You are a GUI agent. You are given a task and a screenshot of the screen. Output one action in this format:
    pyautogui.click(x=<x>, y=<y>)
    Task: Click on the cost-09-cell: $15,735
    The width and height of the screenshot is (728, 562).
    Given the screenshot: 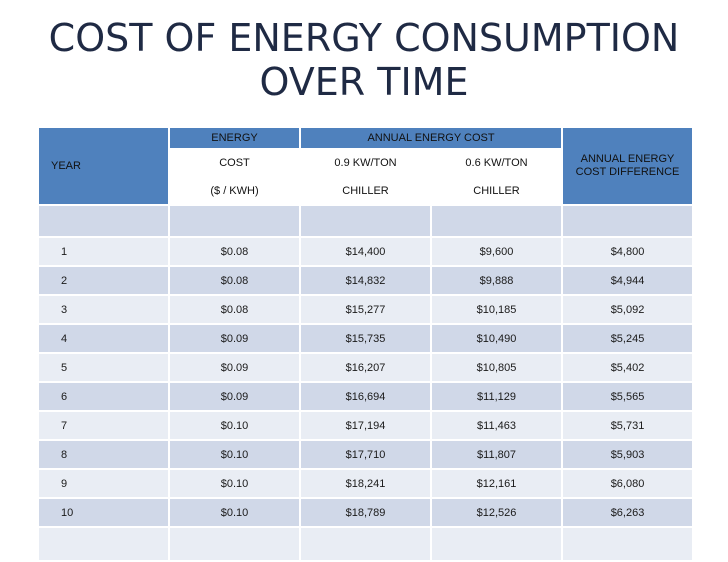 What is the action you would take?
    pyautogui.click(x=365, y=338)
    